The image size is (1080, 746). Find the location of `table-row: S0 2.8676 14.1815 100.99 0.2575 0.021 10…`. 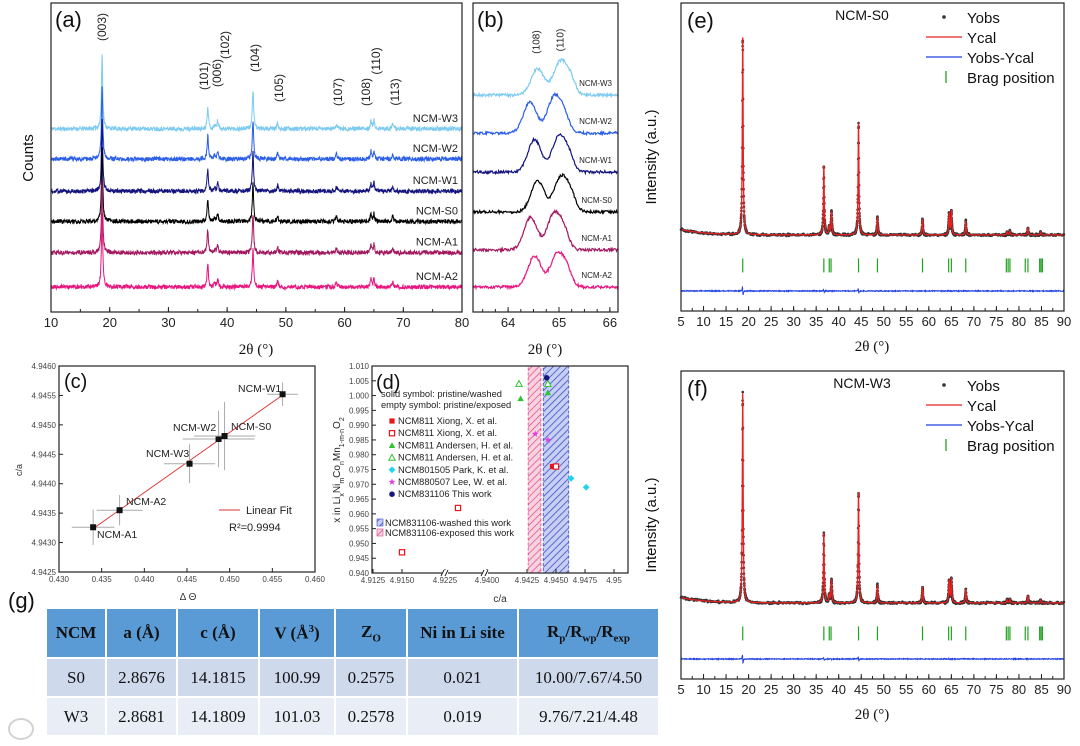

table-row: S0 2.8676 14.1815 100.99 0.2575 0.021 10… is located at coordinates (352, 677).